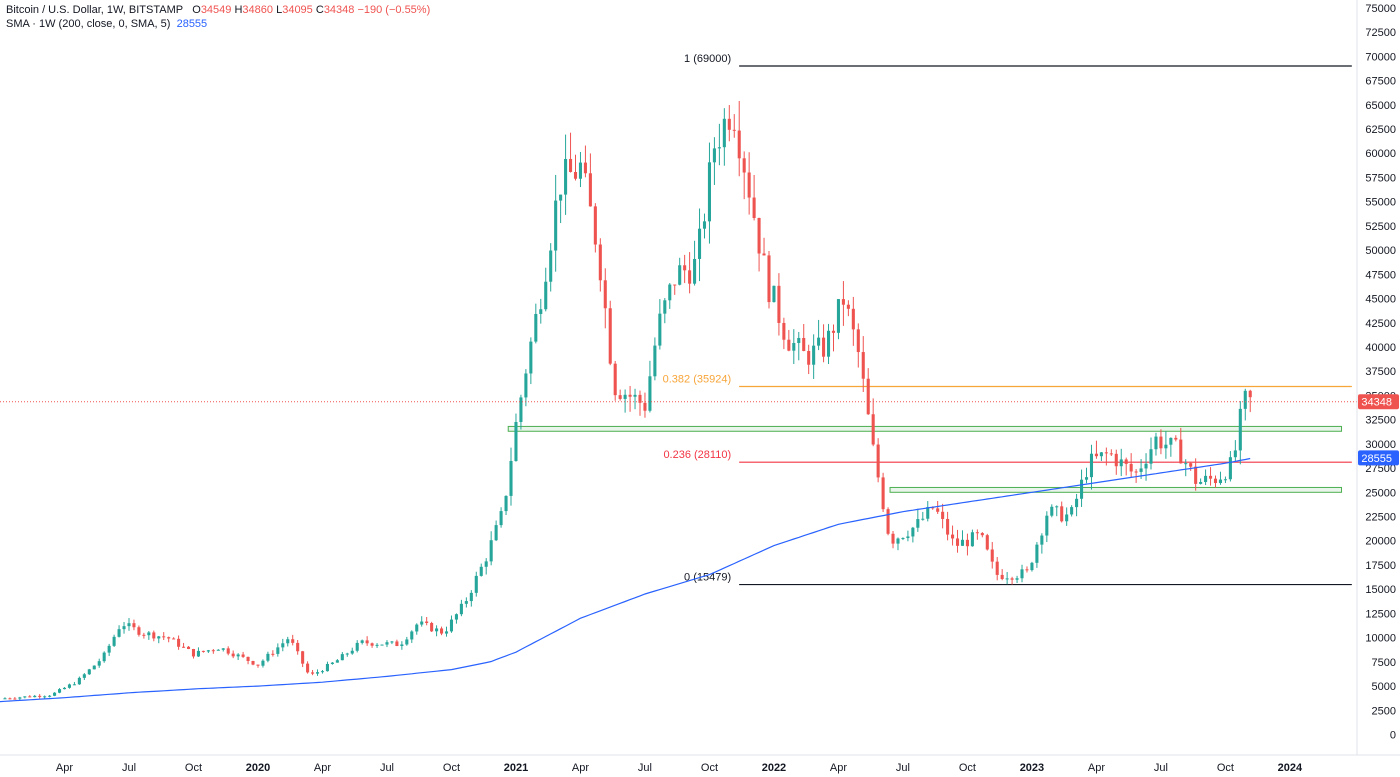 The height and width of the screenshot is (777, 1400). I want to click on fib-level-label: 0.236 (28110), so click(697, 455).